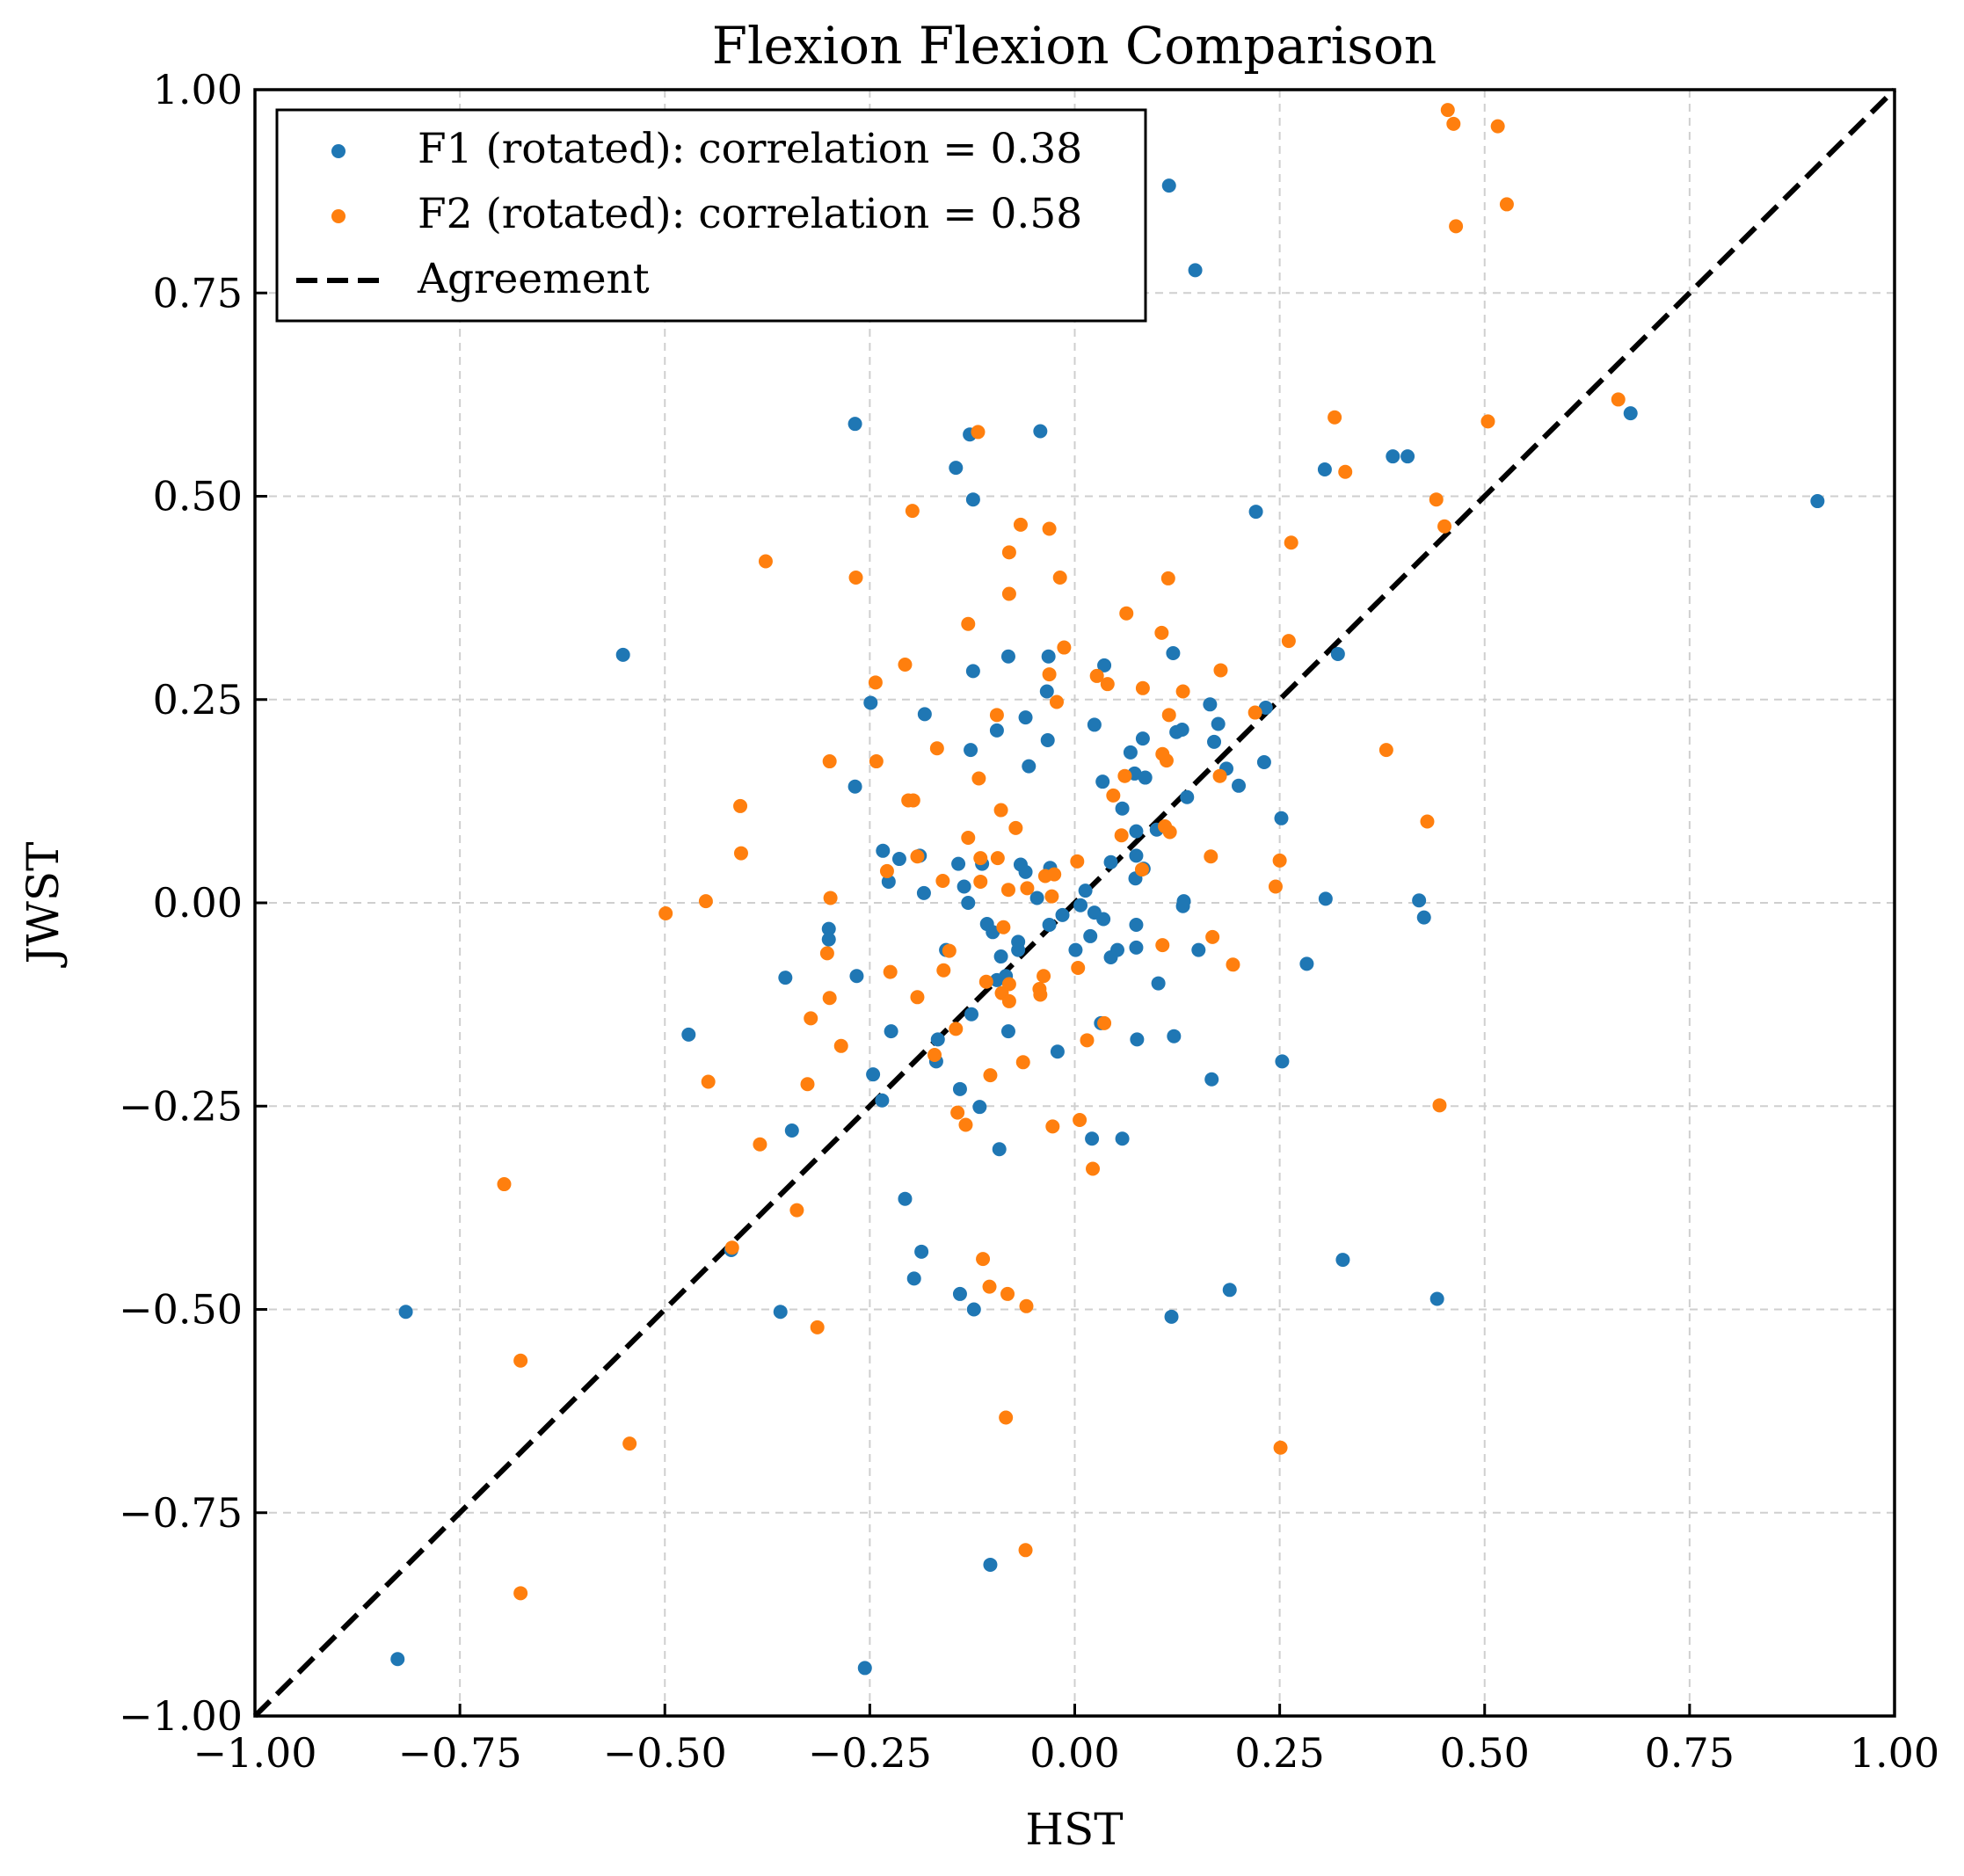 This screenshot has height=1876, width=1964. I want to click on x-tick-label: 1.00, so click(1894, 1753).